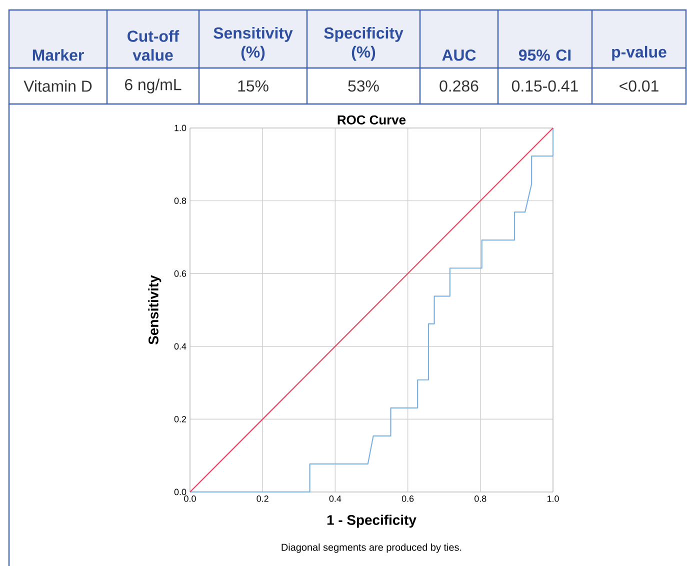 The height and width of the screenshot is (566, 687). Describe the element at coordinates (180, 492) in the screenshot. I see `y-tick-label: 0.0` at that location.